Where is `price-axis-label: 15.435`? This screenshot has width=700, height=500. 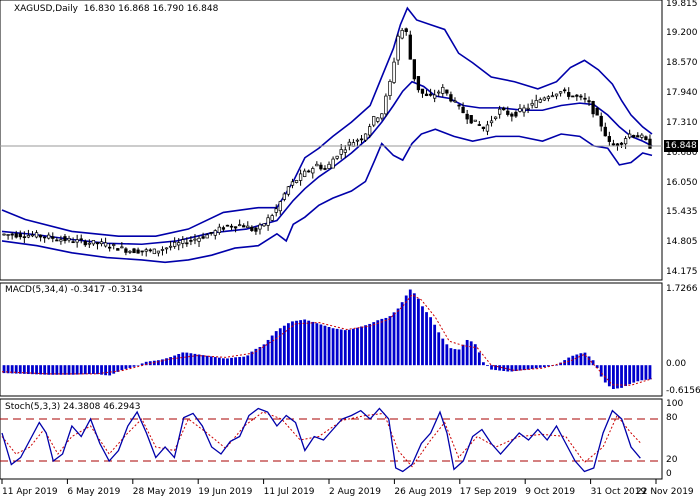
price-axis-label: 15.435 is located at coordinates (682, 212).